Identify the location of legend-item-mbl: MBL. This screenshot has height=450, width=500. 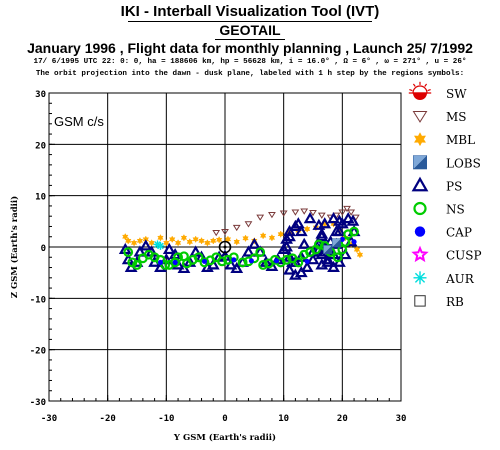
(444, 139).